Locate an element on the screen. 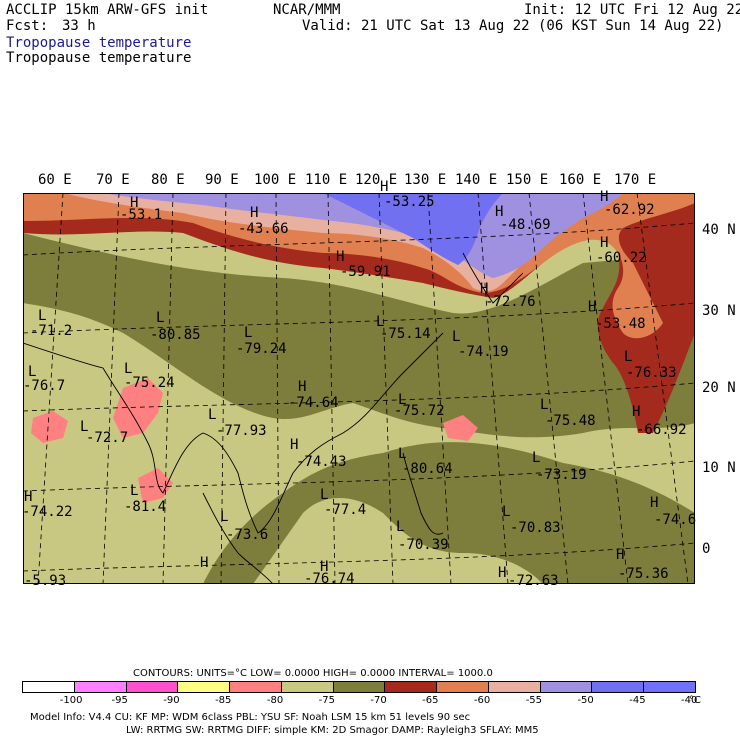 The height and width of the screenshot is (740, 740). colorbar-label: -45 is located at coordinates (637, 700).